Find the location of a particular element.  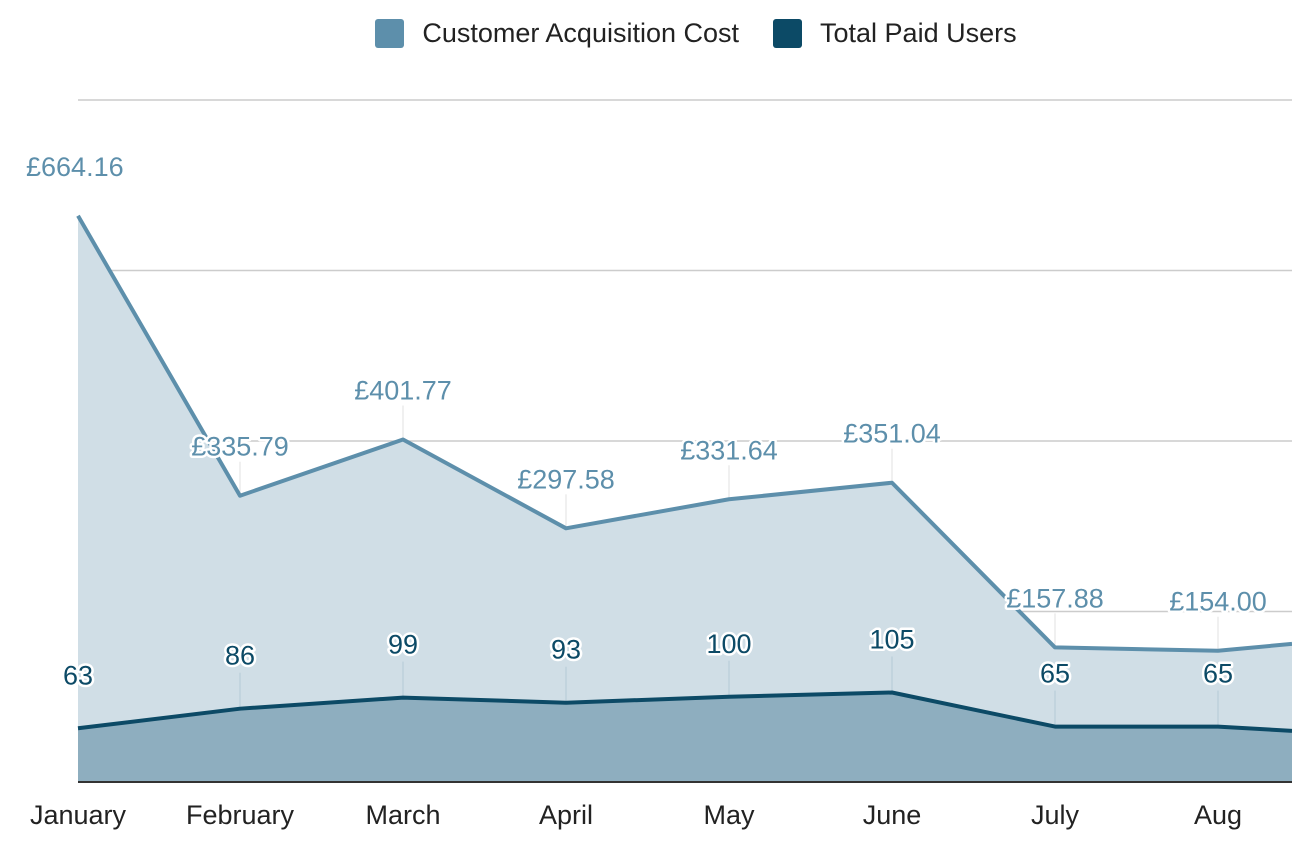

x-tick-label: July is located at coordinates (1055, 815).